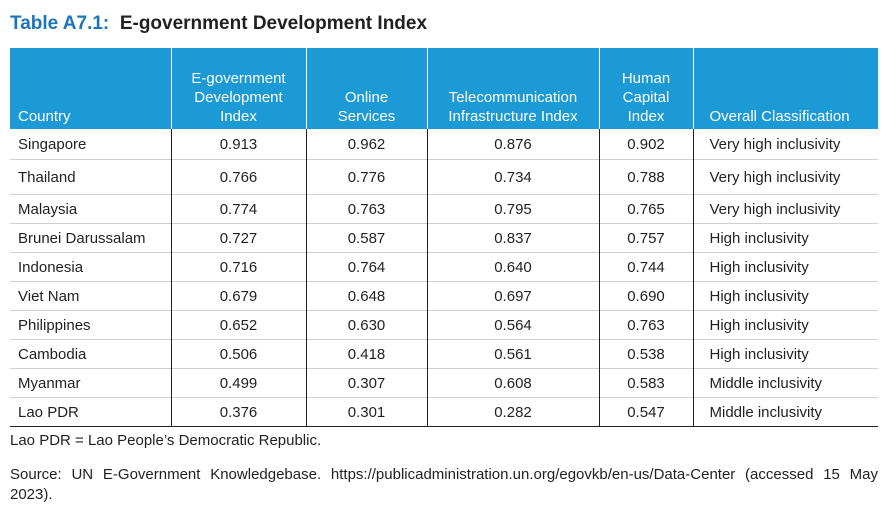 The height and width of the screenshot is (508, 891). I want to click on table-cell-telecom-index: 0.282, so click(512, 412).